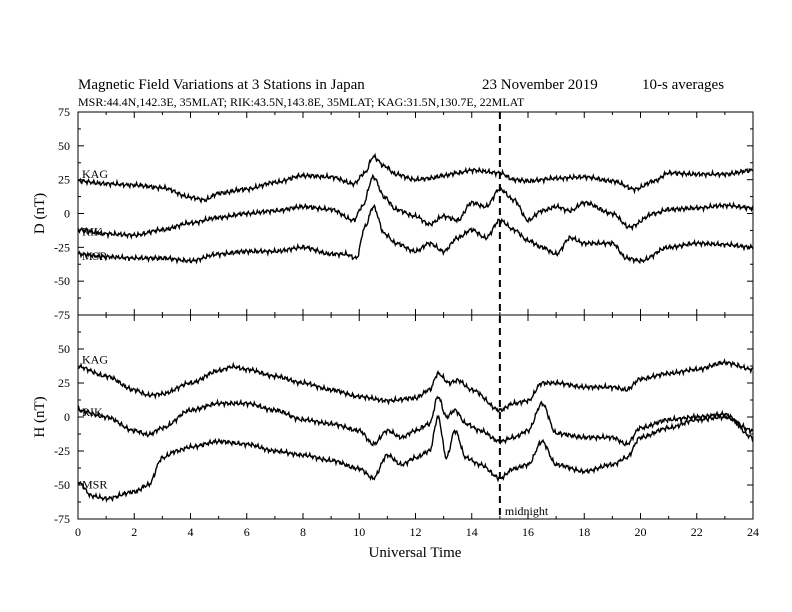  What do you see at coordinates (753, 532) in the screenshot?
I see `x-tick-label: 24` at bounding box center [753, 532].